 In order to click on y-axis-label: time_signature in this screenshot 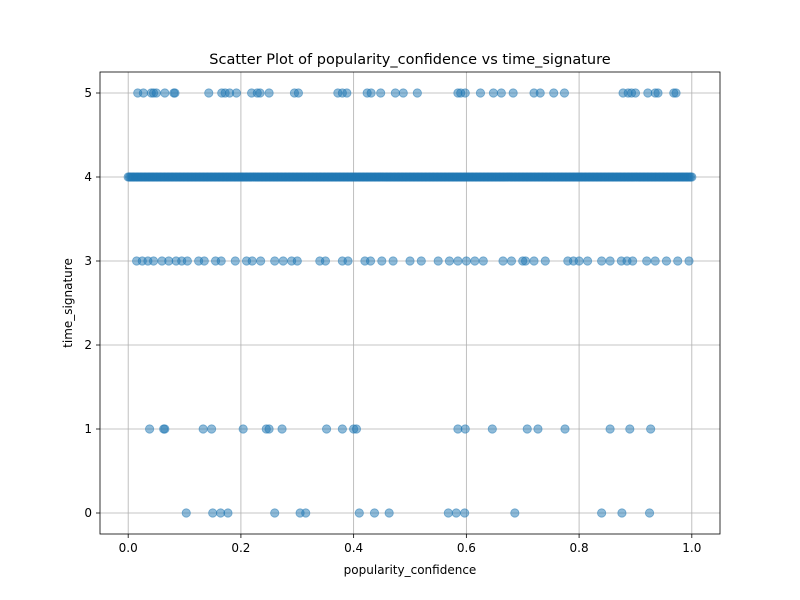, I will do `click(68, 303)`.